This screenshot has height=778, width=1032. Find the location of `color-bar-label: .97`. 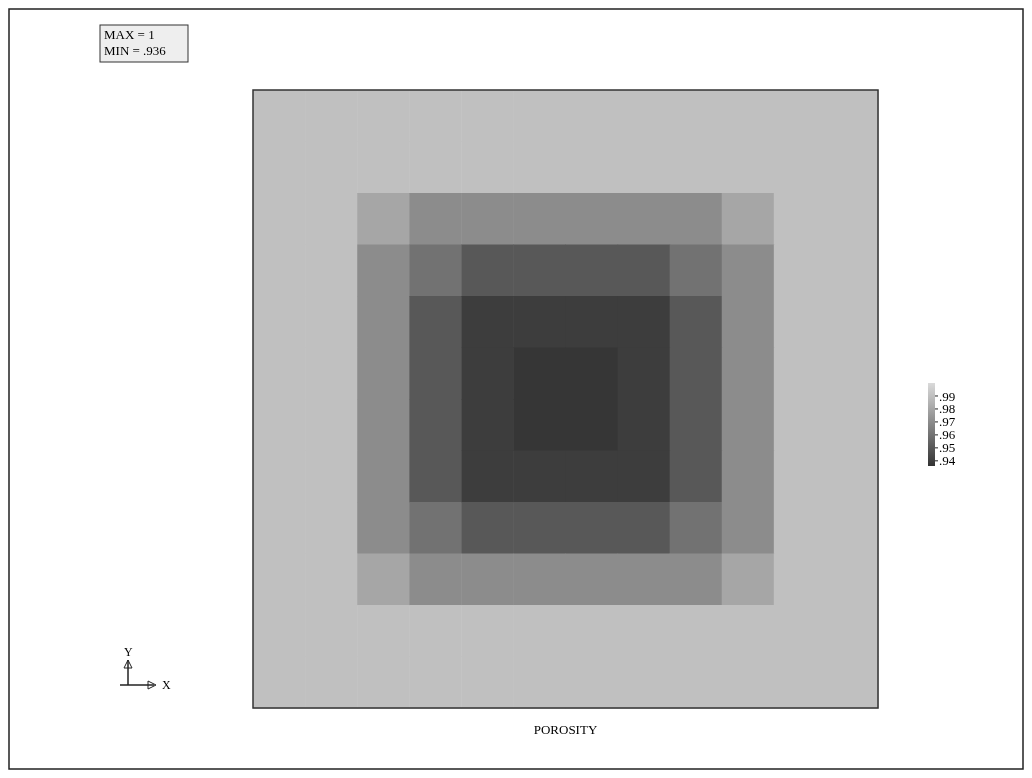

color-bar-label: .97 is located at coordinates (947, 422).